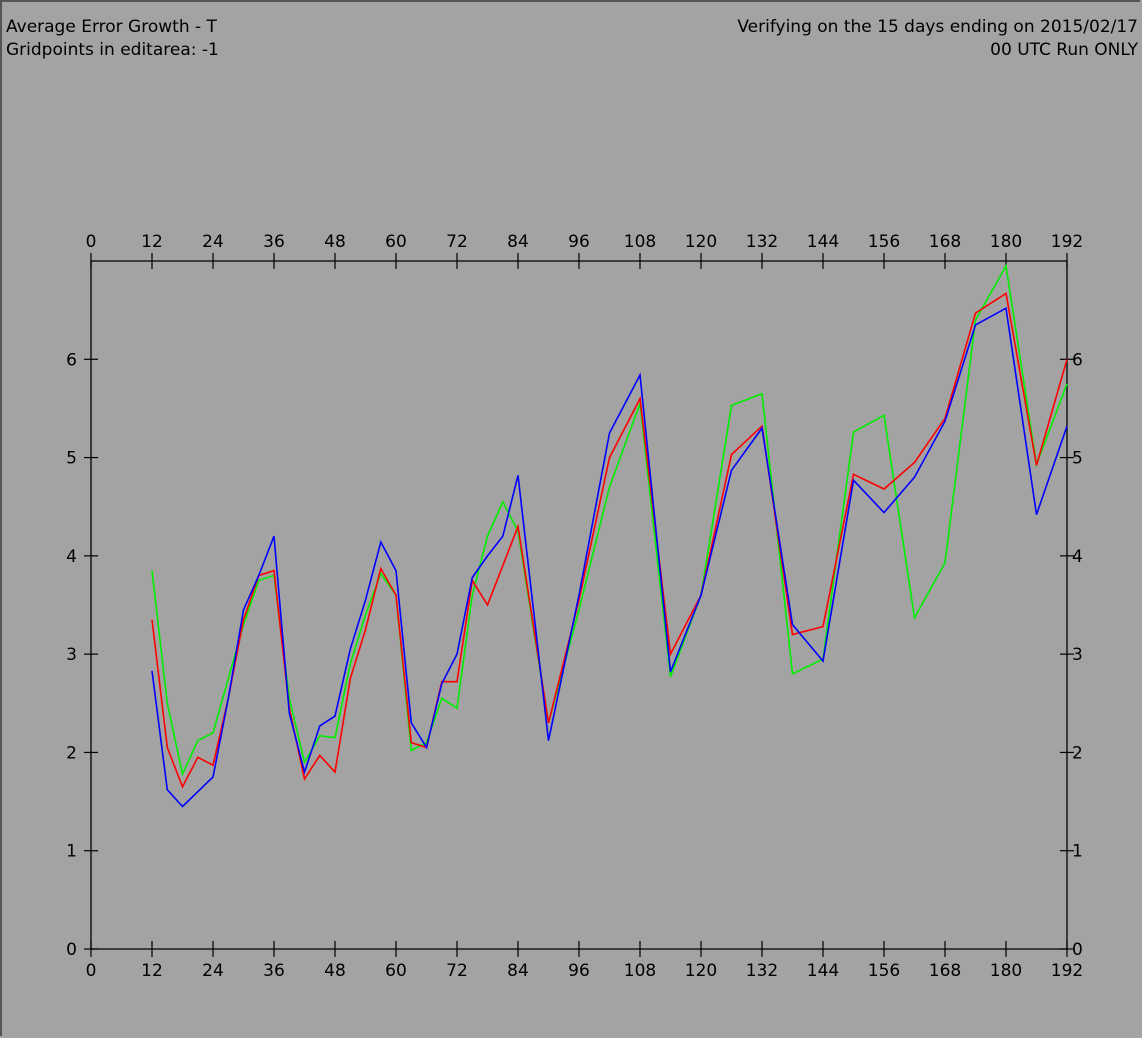  I want to click on y-tick-label-left: 5, so click(71, 459).